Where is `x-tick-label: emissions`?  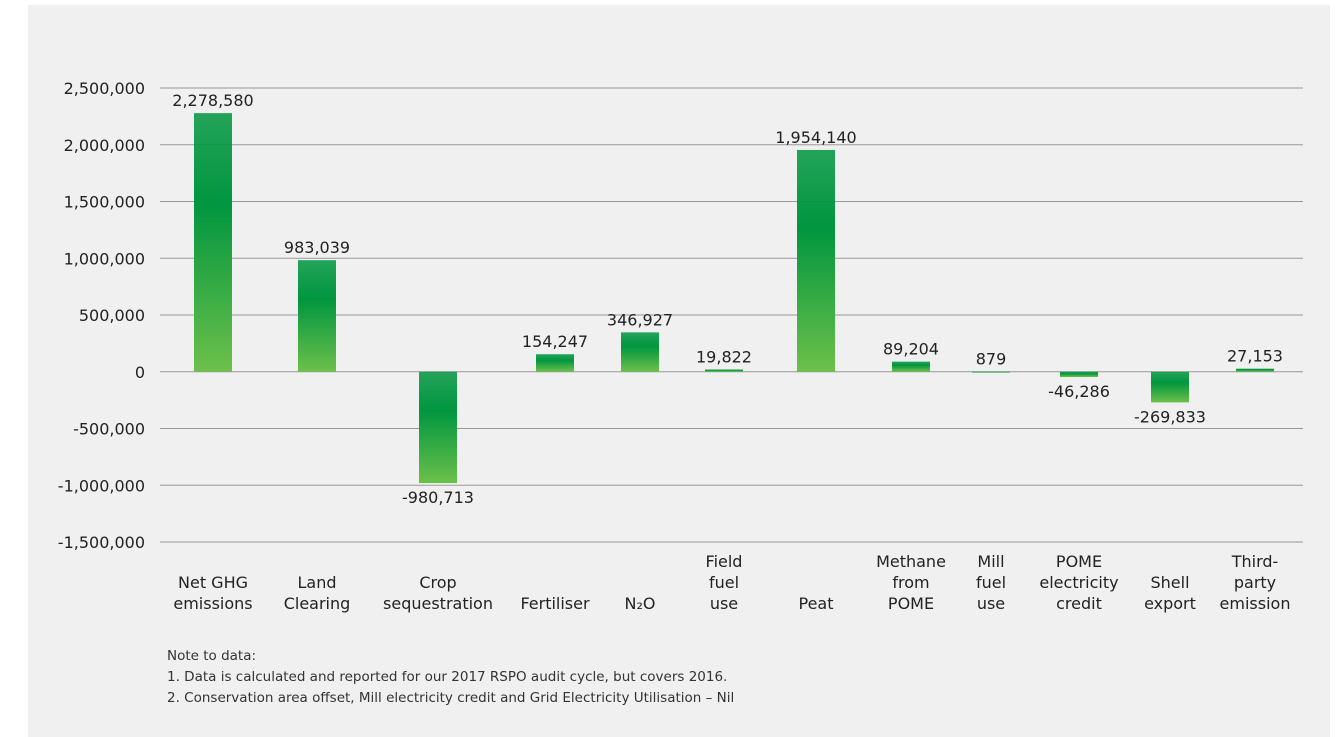 x-tick-label: emissions is located at coordinates (212, 603).